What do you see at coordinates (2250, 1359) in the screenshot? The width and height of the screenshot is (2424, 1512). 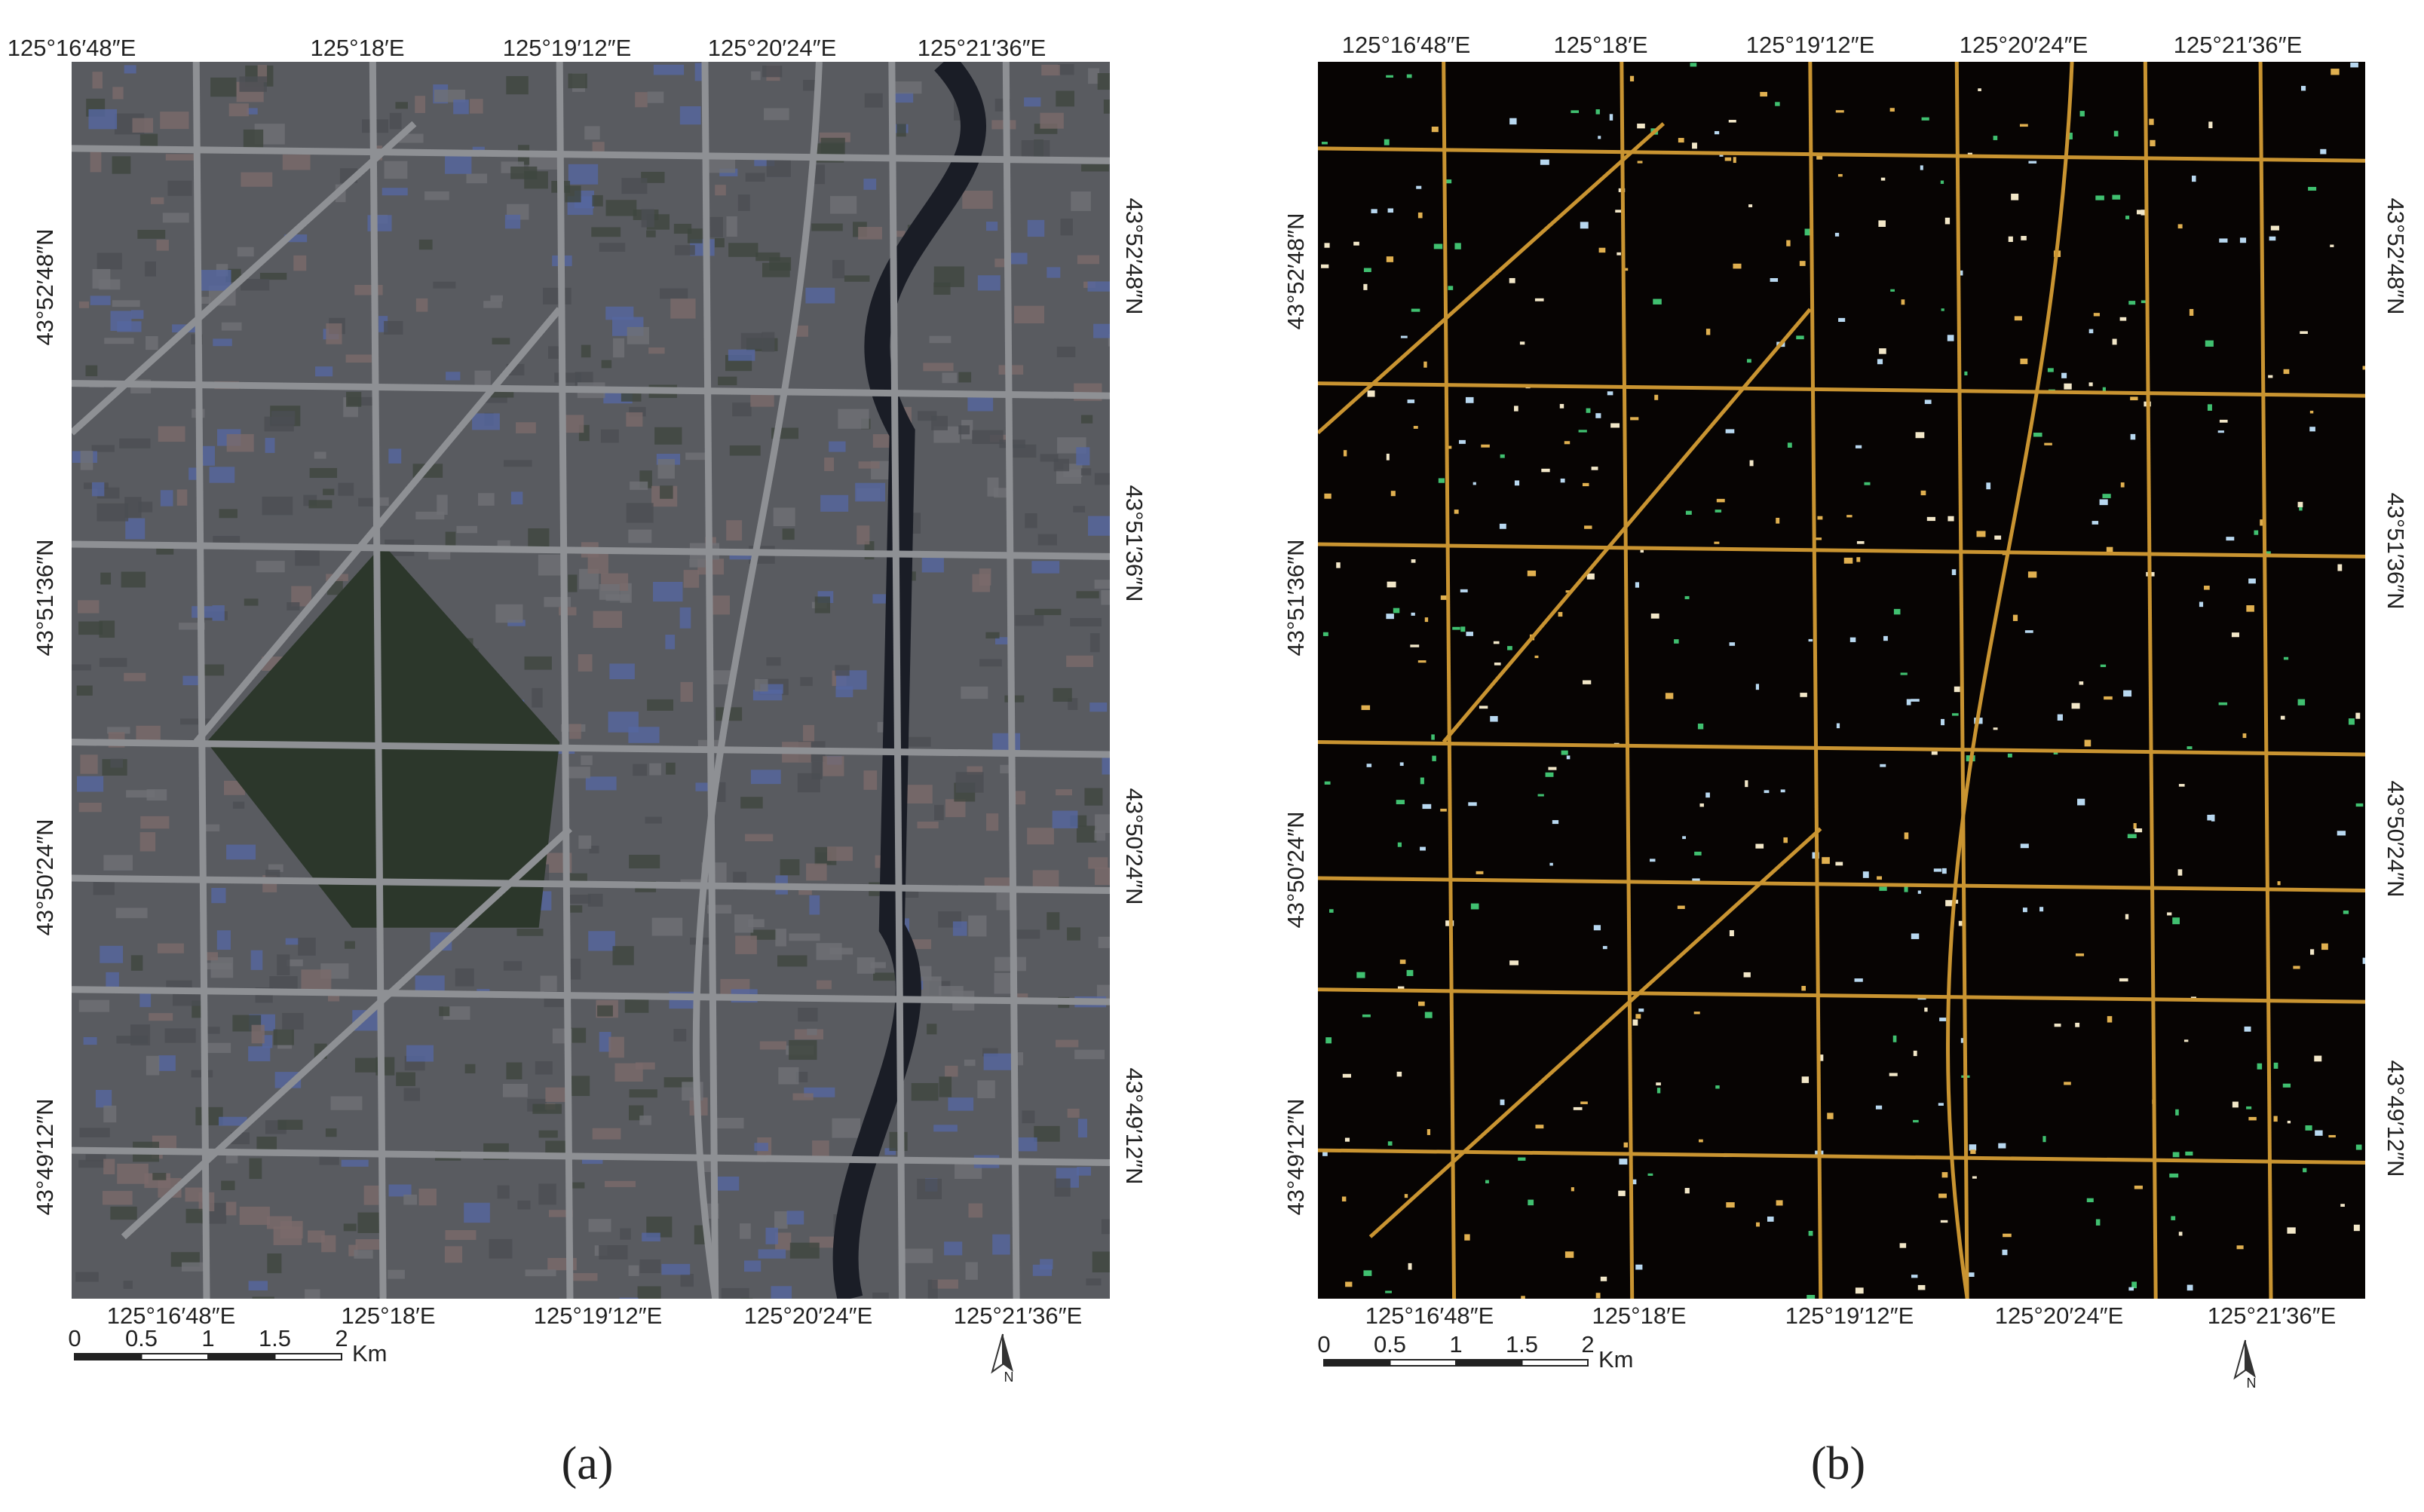 I see `north-arrow` at bounding box center [2250, 1359].